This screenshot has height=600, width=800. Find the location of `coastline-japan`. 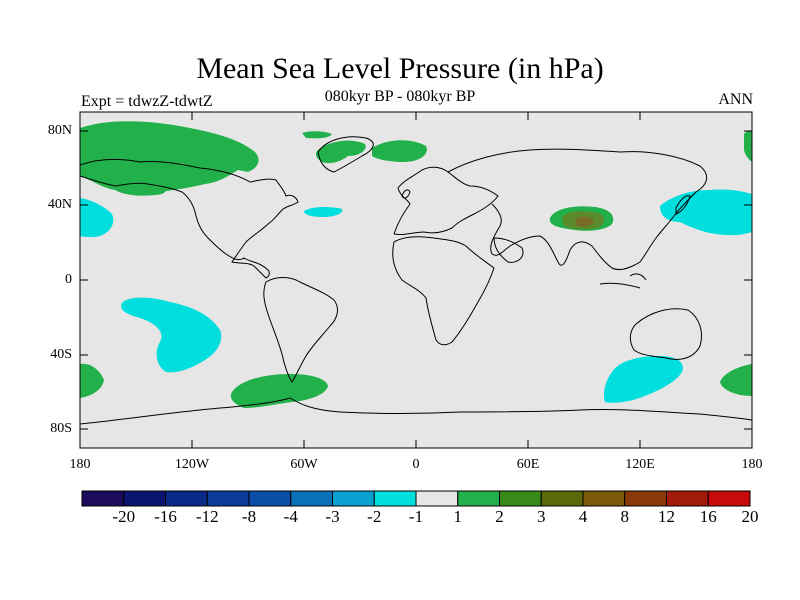

coastline-japan is located at coordinates (683, 205).